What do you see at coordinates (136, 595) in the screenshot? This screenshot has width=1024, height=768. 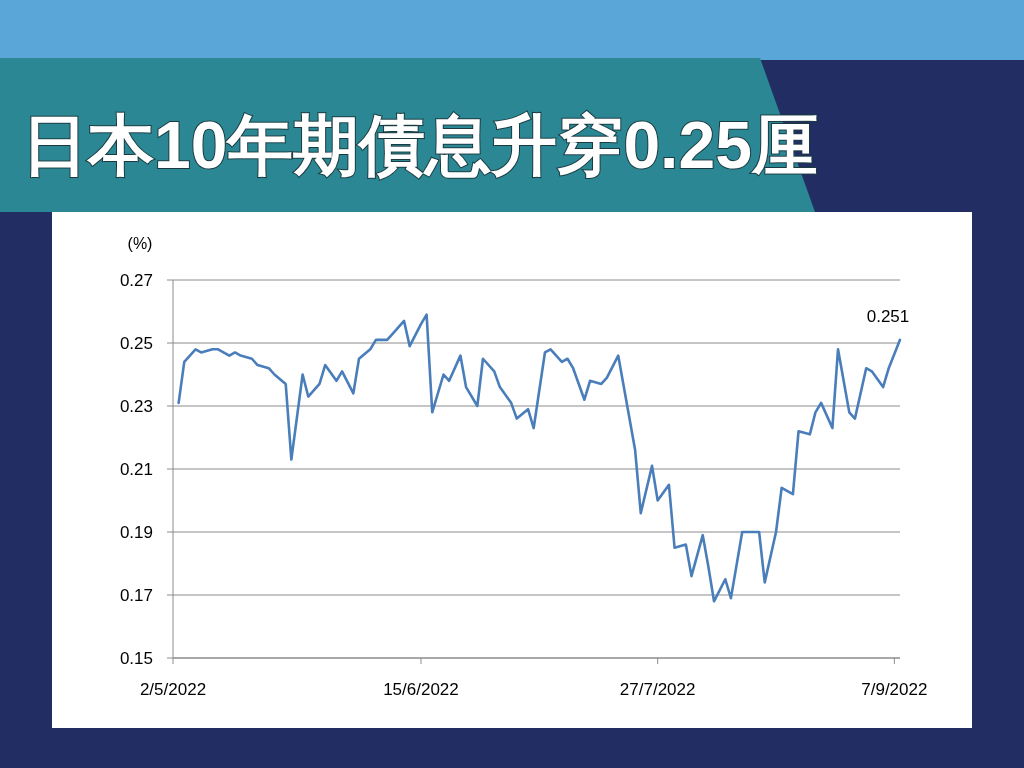 I see `y-tick-label: 0.17` at bounding box center [136, 595].